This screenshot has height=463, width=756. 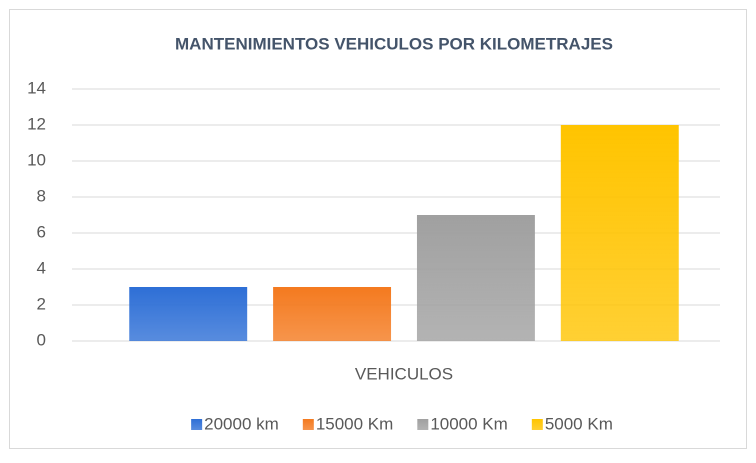 What do you see at coordinates (41, 231) in the screenshot?
I see `y-tick-label: 6` at bounding box center [41, 231].